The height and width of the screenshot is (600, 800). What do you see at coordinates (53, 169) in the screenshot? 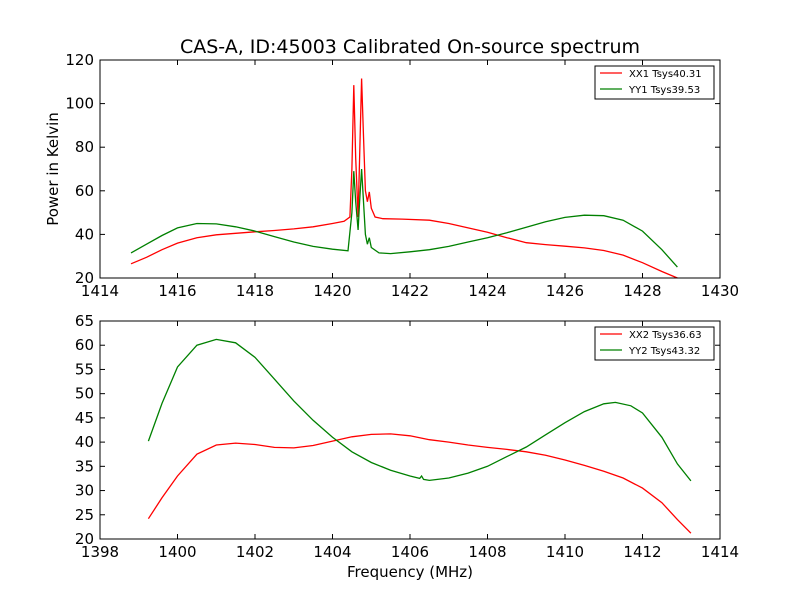
I see `top-y-axis-title: Power in Kelvin` at bounding box center [53, 169].